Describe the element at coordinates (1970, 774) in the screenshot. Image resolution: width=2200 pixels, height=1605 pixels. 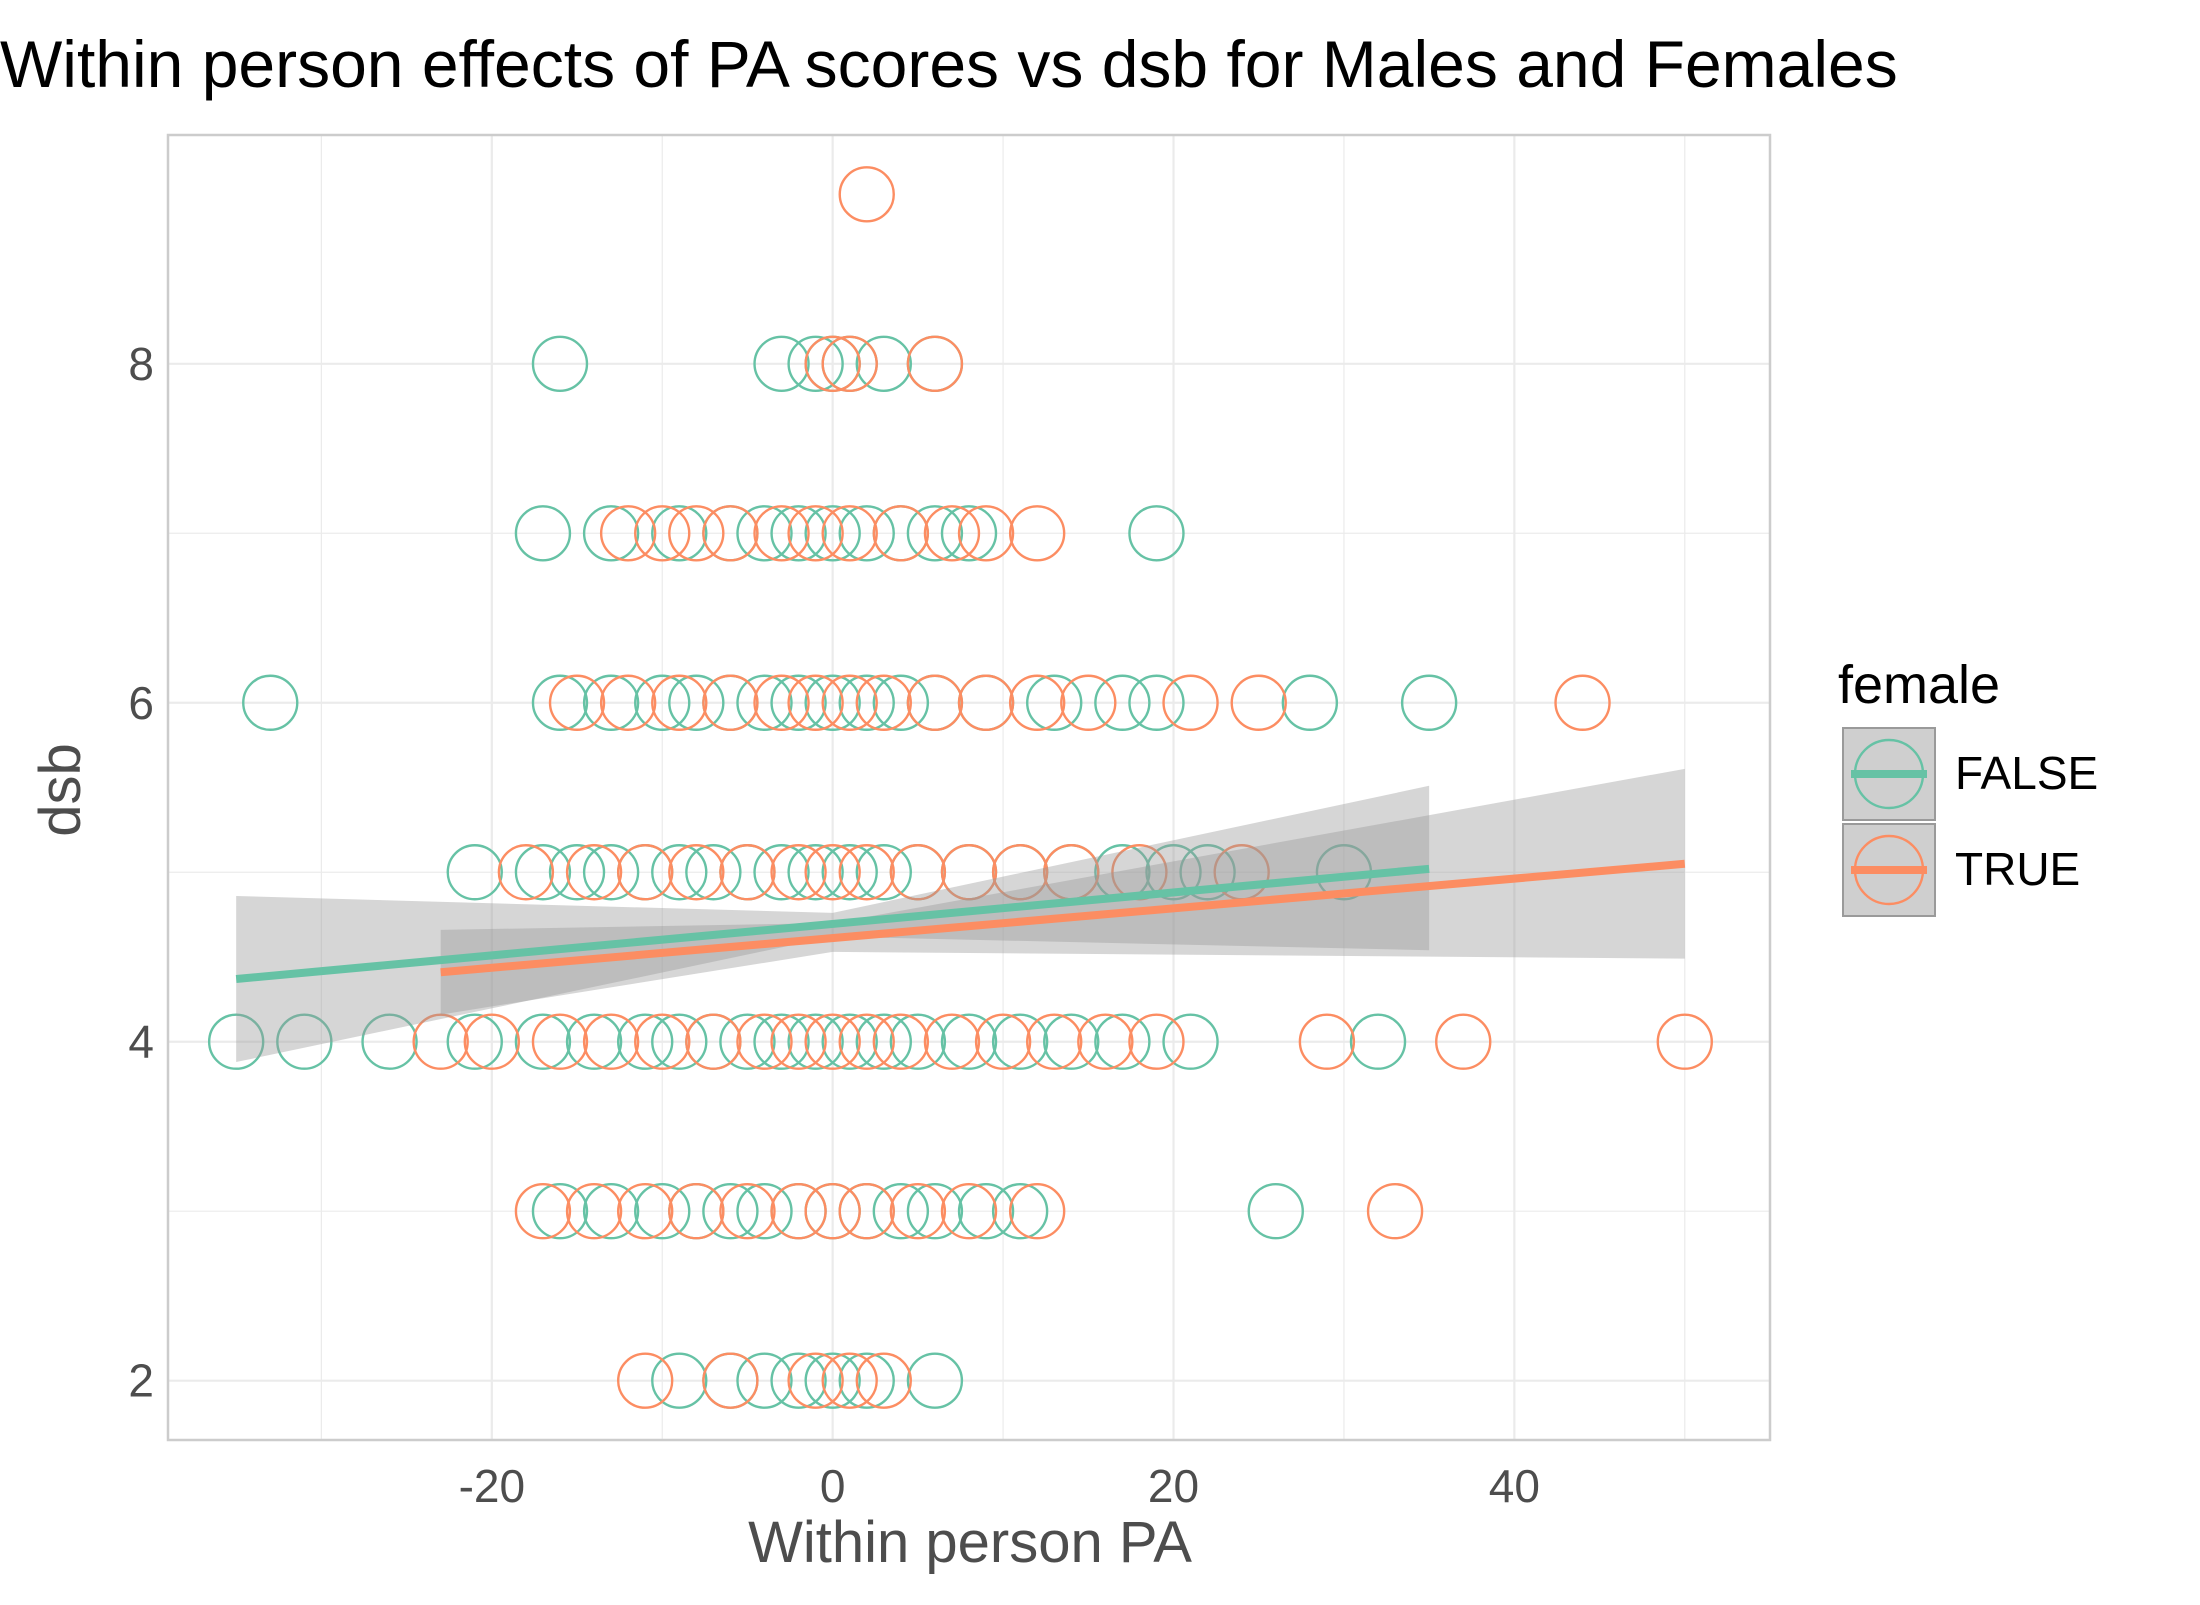
I see `legend-item-false: FALSE` at that location.